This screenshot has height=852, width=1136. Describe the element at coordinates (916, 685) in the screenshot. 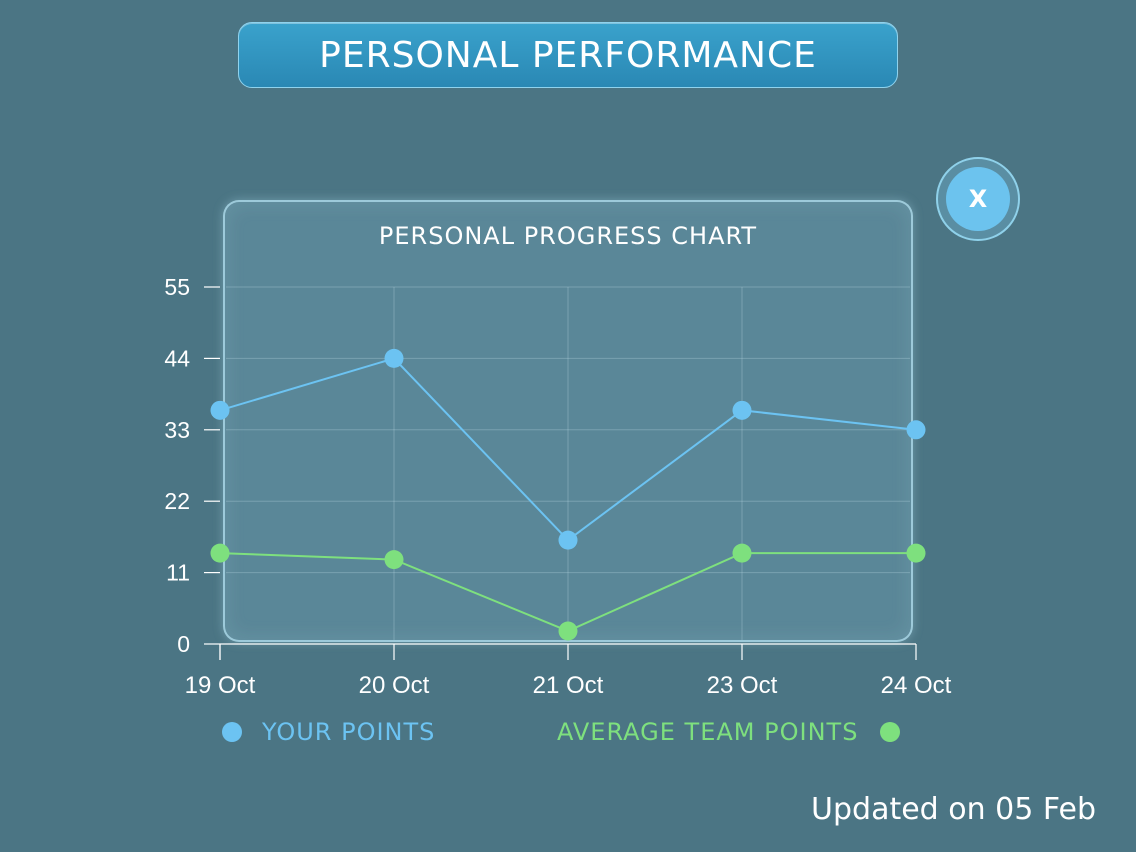

I see `x-tick-label: 24 Oct` at that location.